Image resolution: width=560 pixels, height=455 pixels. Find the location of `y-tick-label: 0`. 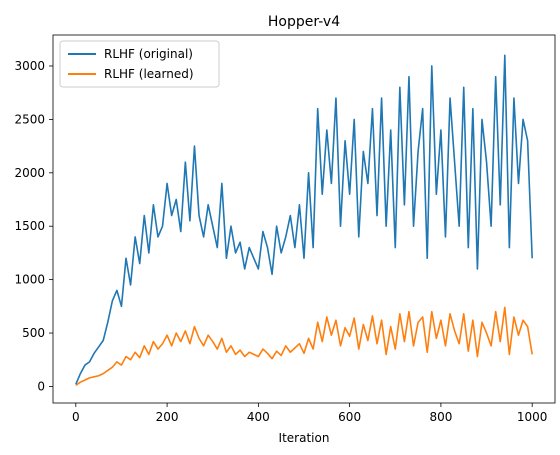

y-tick-label: 0 is located at coordinates (41, 386).